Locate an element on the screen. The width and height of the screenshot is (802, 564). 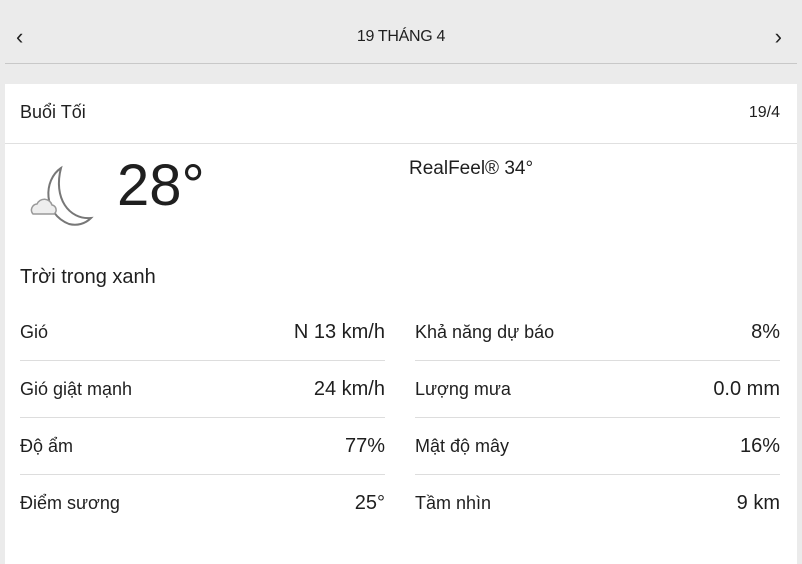
detail-label: Gió is located at coordinates (34, 331).